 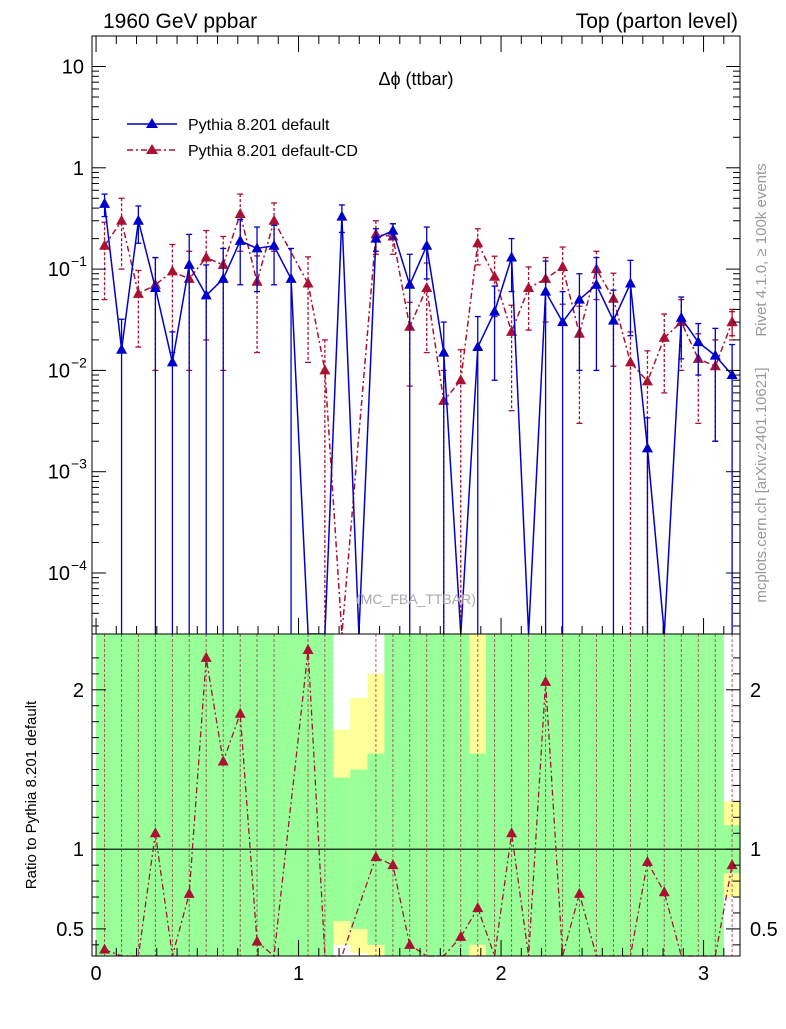 What do you see at coordinates (79, 565) in the screenshot?
I see `y-tick-exponent: −4` at bounding box center [79, 565].